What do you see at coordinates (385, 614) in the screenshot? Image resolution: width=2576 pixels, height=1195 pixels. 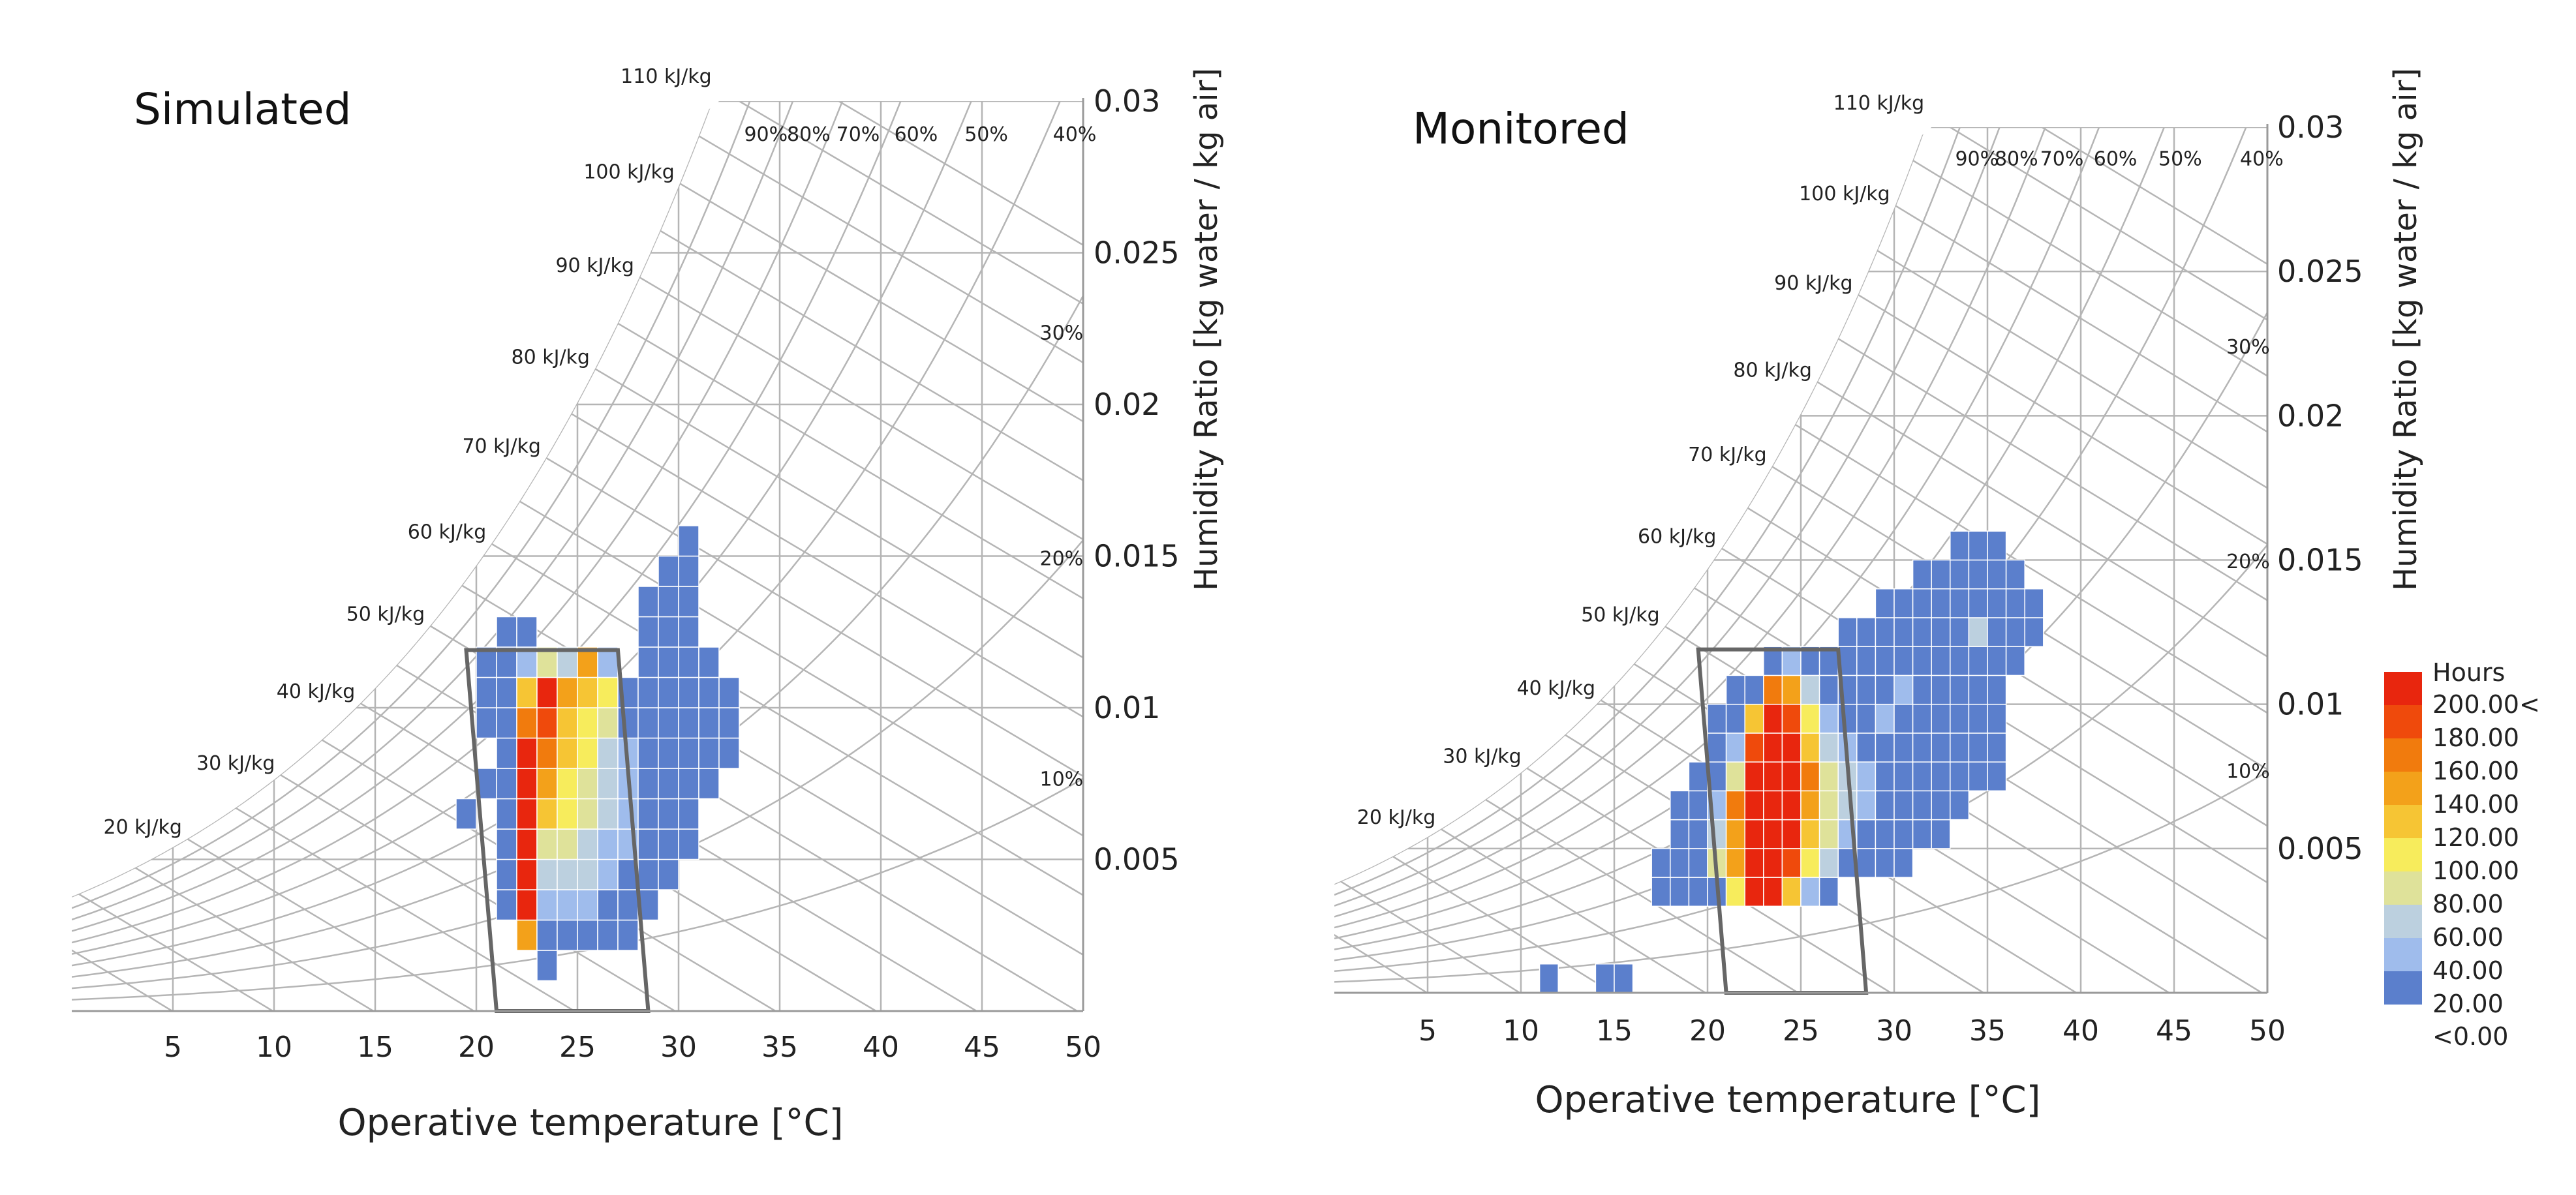 I see `enthalpy-label: 50 kJ/kg` at bounding box center [385, 614].